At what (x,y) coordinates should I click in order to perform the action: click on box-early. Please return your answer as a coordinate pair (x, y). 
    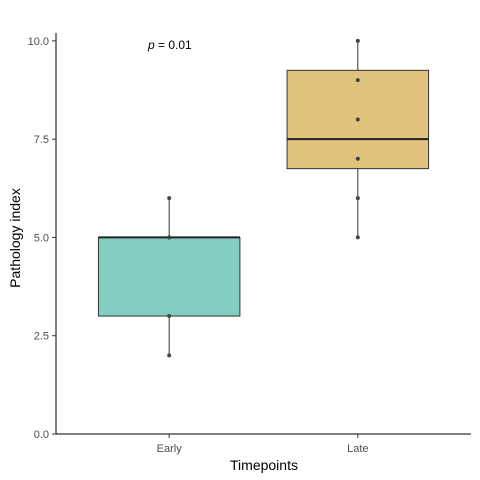
    Looking at the image, I should click on (168, 276).